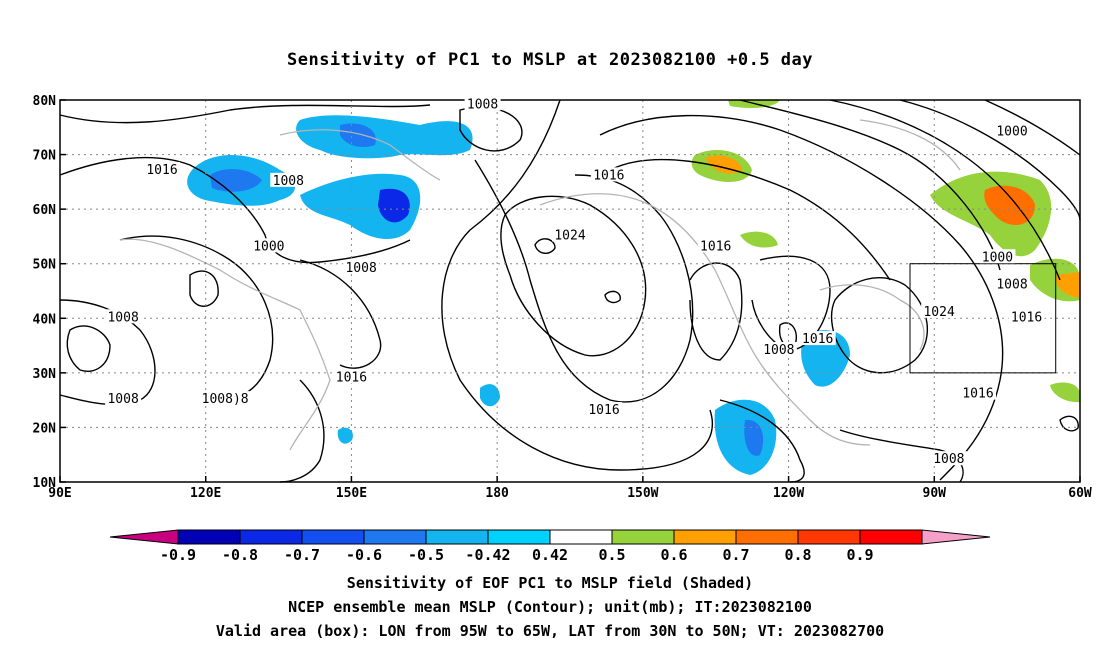 The image size is (1100, 650). I want to click on lat-tick-label: 70N, so click(45, 156).